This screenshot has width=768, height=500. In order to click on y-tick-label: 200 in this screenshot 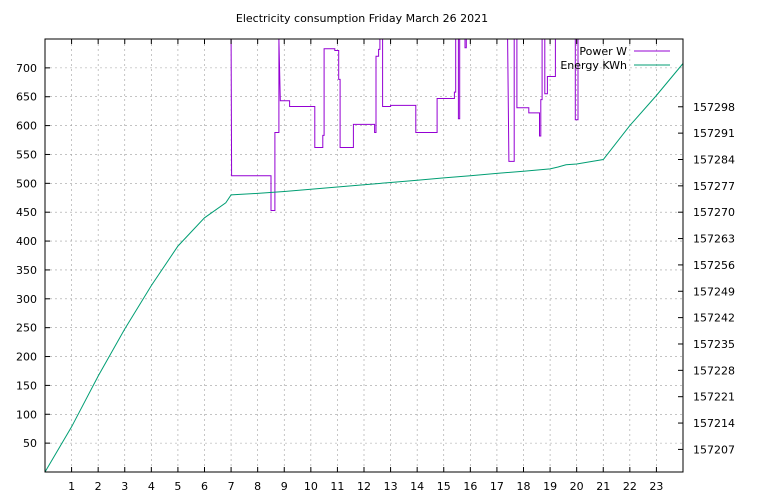, I will do `click(26, 357)`.